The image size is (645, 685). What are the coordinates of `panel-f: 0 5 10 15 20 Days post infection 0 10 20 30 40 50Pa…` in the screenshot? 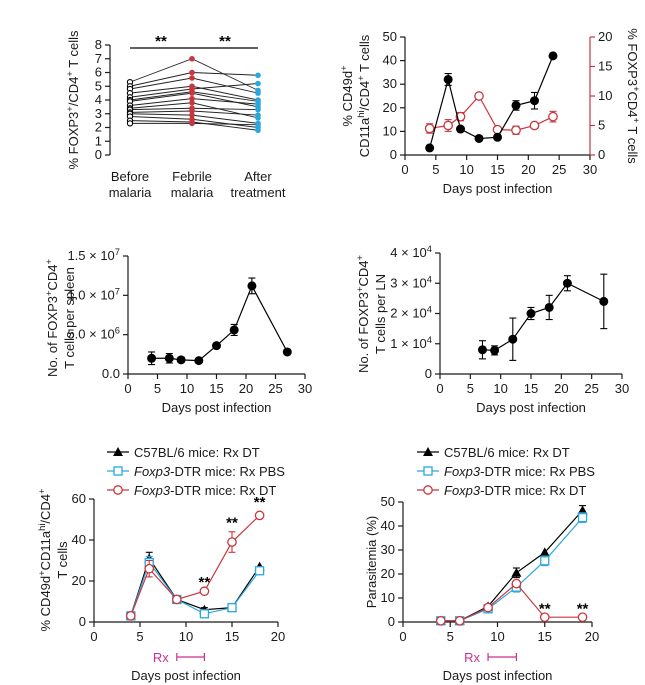 It's located at (481, 564).